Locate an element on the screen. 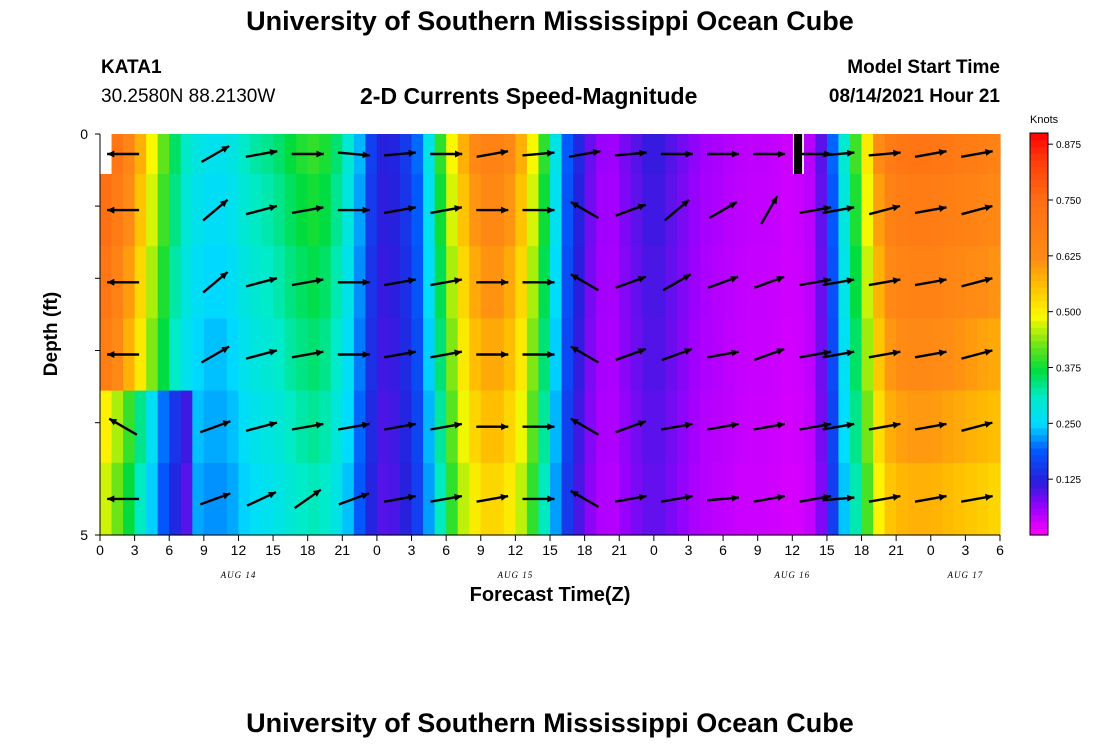  x-tick-label: 21 is located at coordinates (619, 550).